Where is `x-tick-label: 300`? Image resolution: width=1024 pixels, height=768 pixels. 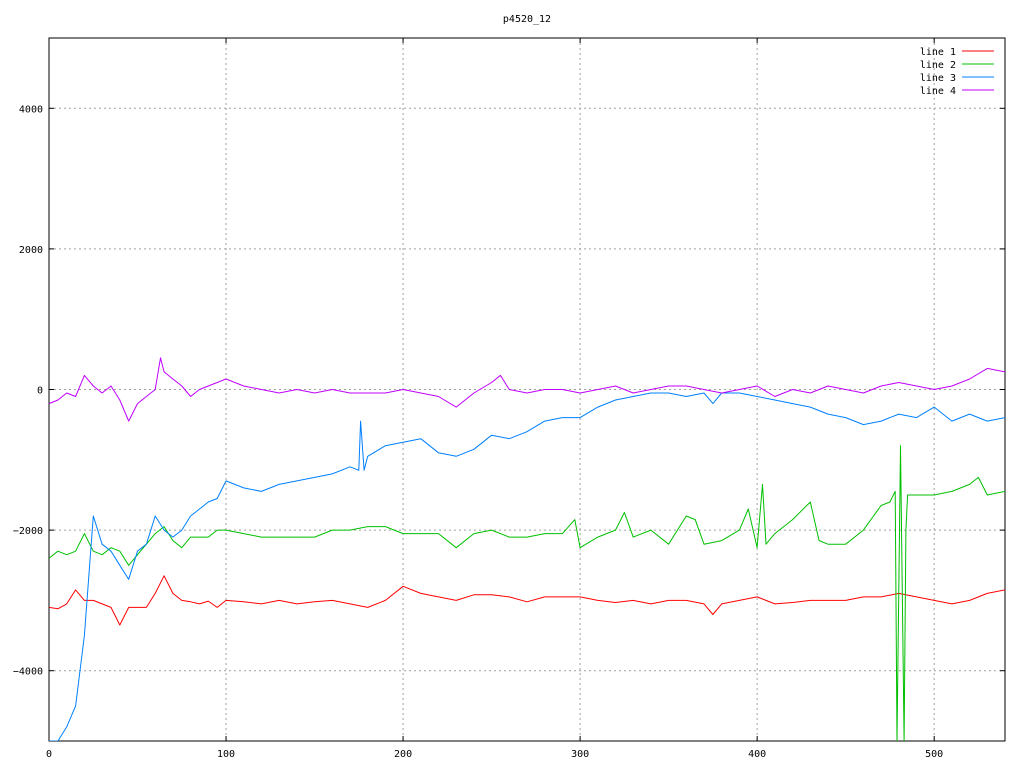
x-tick-label: 300 is located at coordinates (580, 754).